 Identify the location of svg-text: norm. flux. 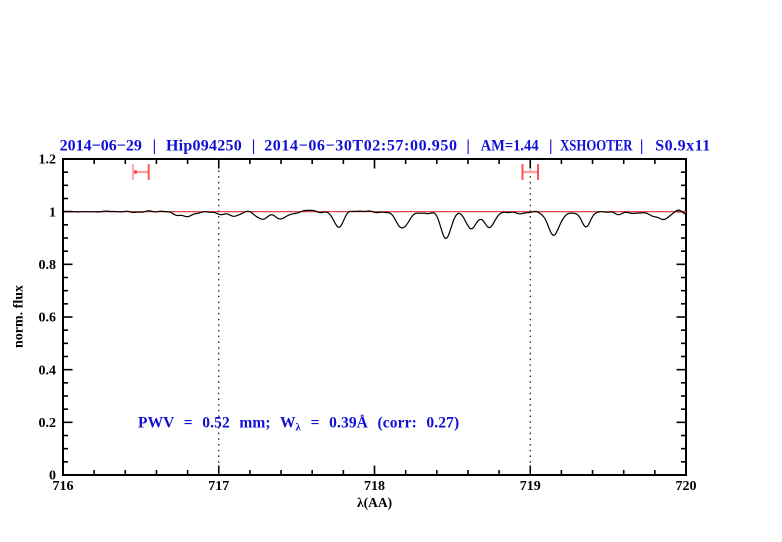
(19, 316).